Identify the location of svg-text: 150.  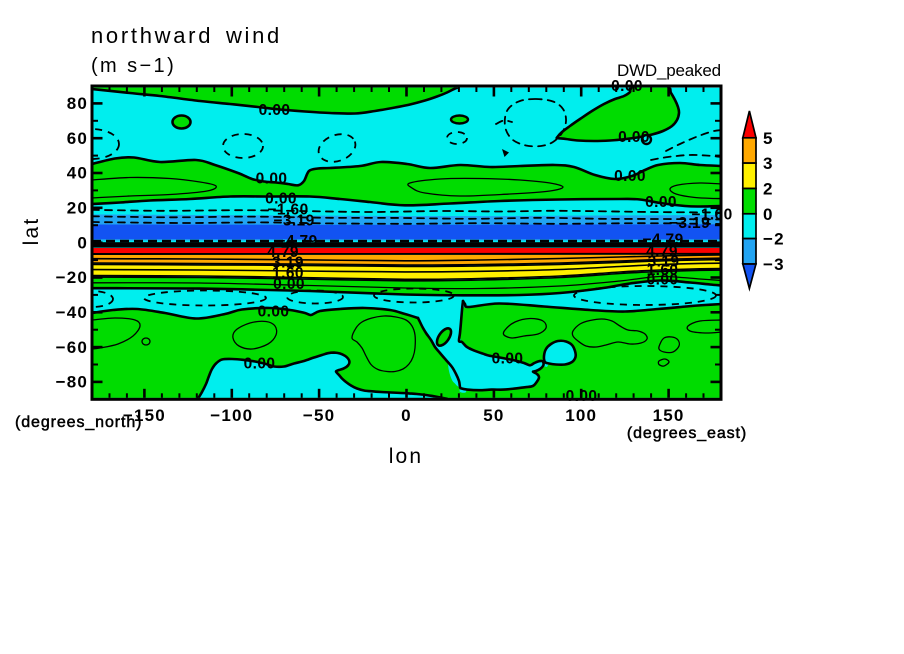
(669, 415).